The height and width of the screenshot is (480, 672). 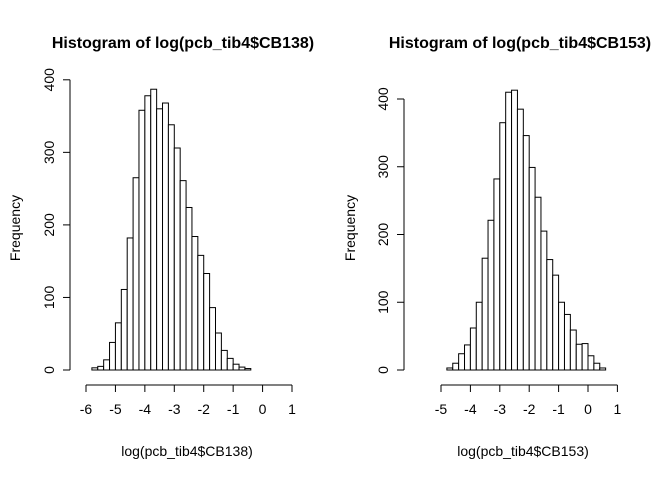 I want to click on panel-title: Histogram of log(pcb_tib4$CB138), so click(x=183, y=43).